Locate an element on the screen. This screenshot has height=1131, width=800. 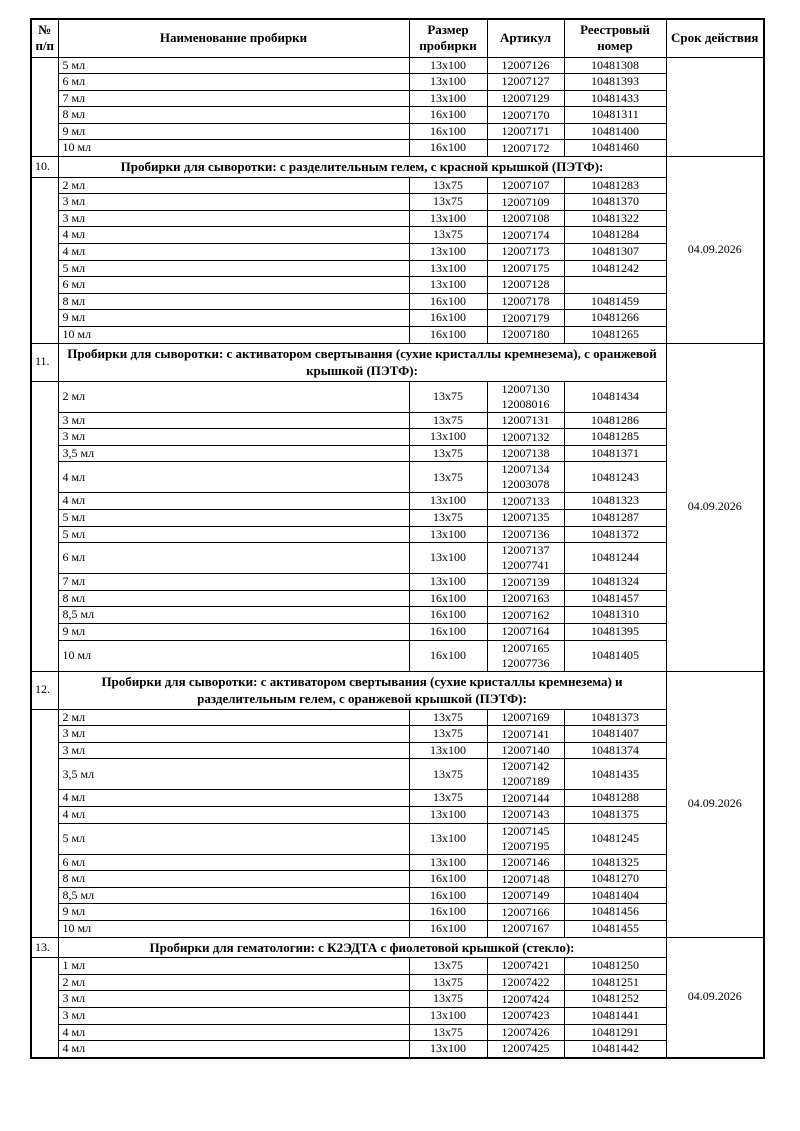
registry-number-cell: 10481311 is located at coordinates (615, 115).